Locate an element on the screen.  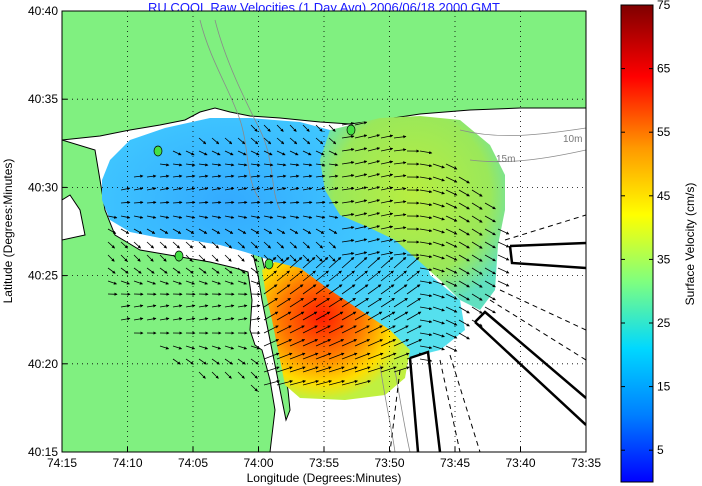
y-axis: 40:40 40:35 40:30 40:25 40:20 40:15 is located at coordinates (47, 231).